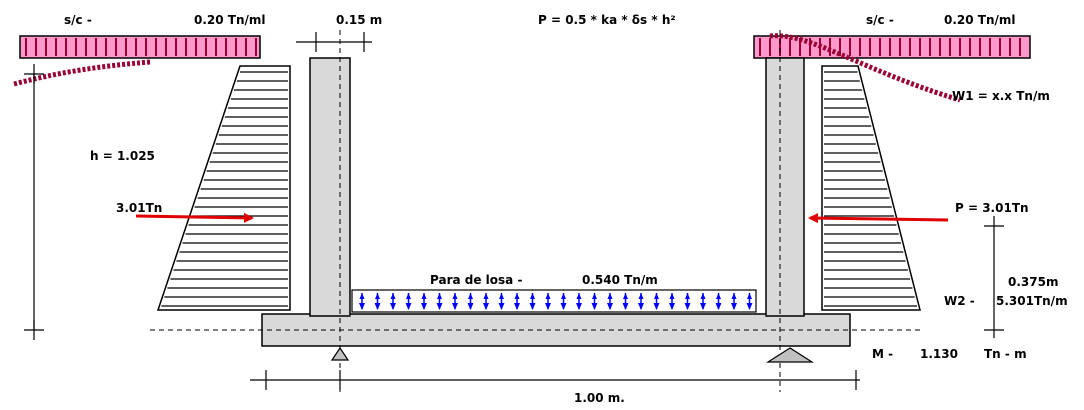 This screenshot has width=1084, height=410. What do you see at coordinates (871, 188) in the screenshot?
I see `right-pressure-diagram` at bounding box center [871, 188].